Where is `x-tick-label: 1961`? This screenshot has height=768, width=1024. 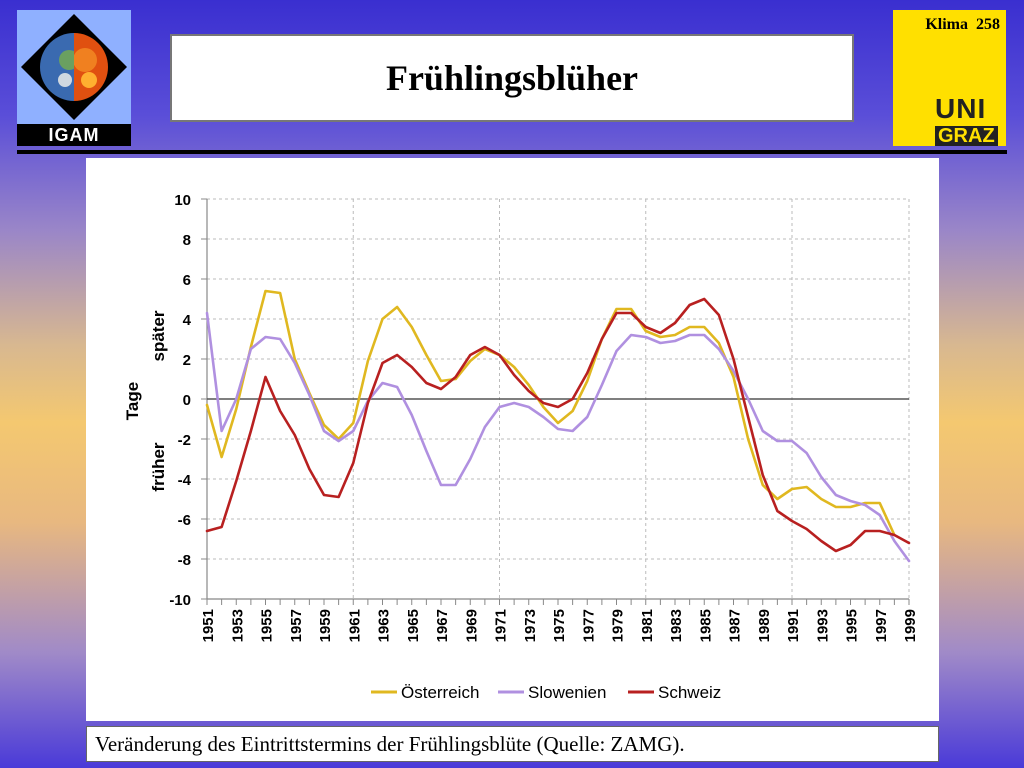 x-tick-label: 1961 is located at coordinates (354, 625).